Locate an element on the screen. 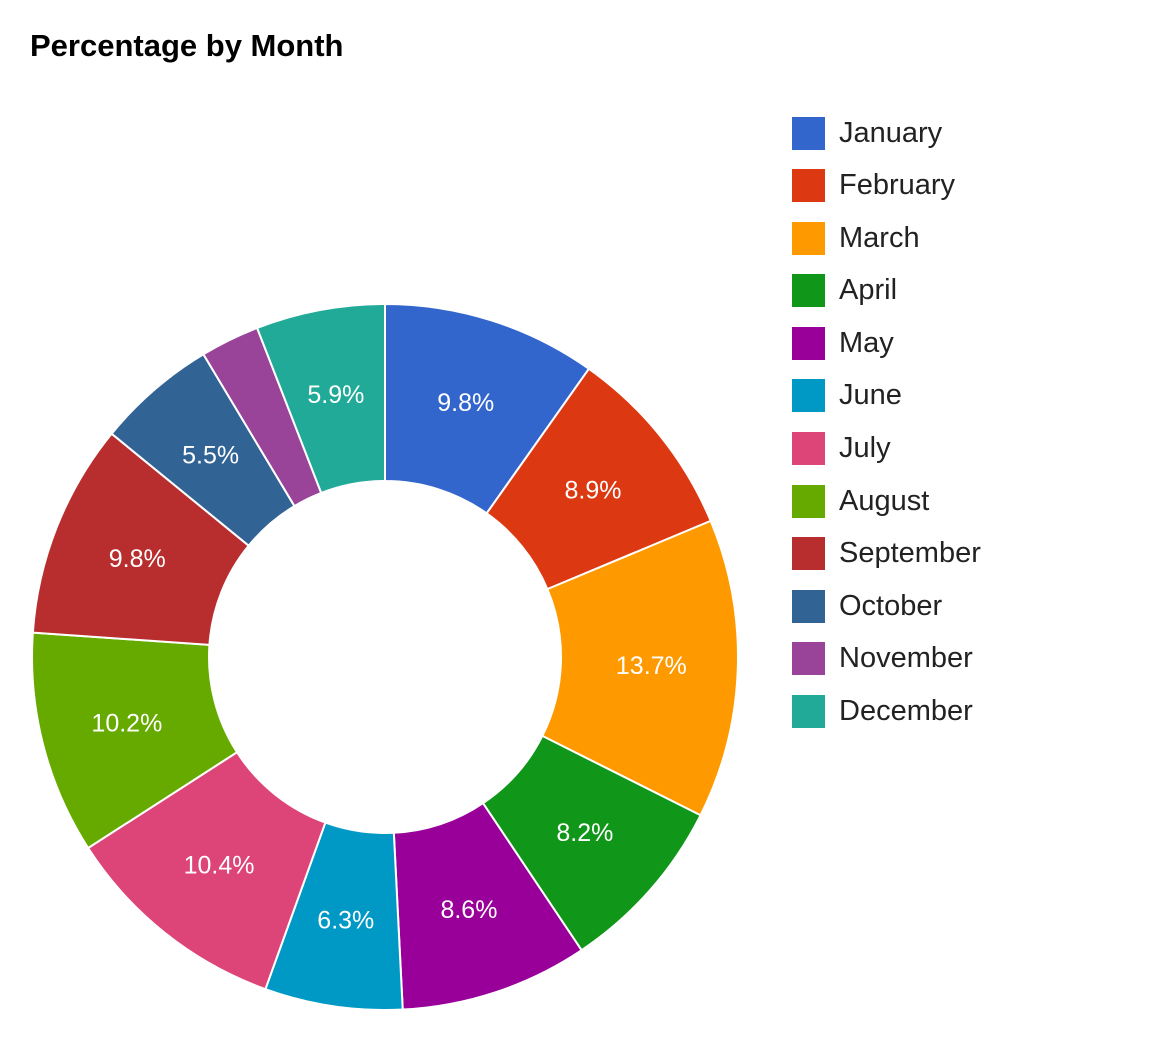 The image size is (1150, 1058). legend-label: April is located at coordinates (868, 290).